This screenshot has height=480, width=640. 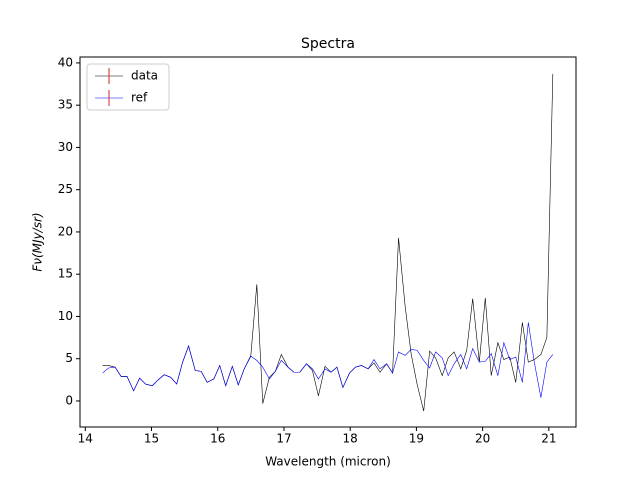 I want to click on y-tick-label: 0, so click(x=69, y=400).